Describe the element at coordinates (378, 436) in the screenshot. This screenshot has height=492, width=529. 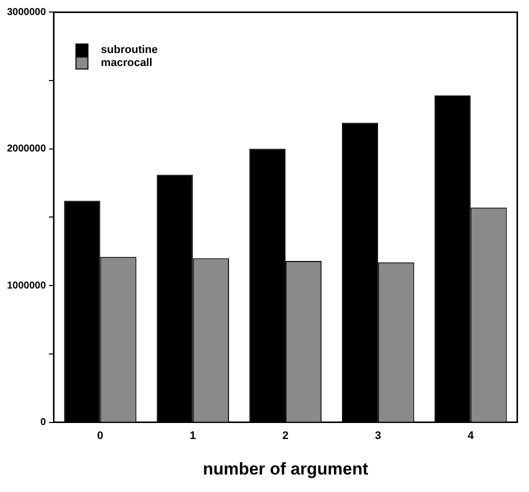
I see `x-tick-label: 3` at that location.